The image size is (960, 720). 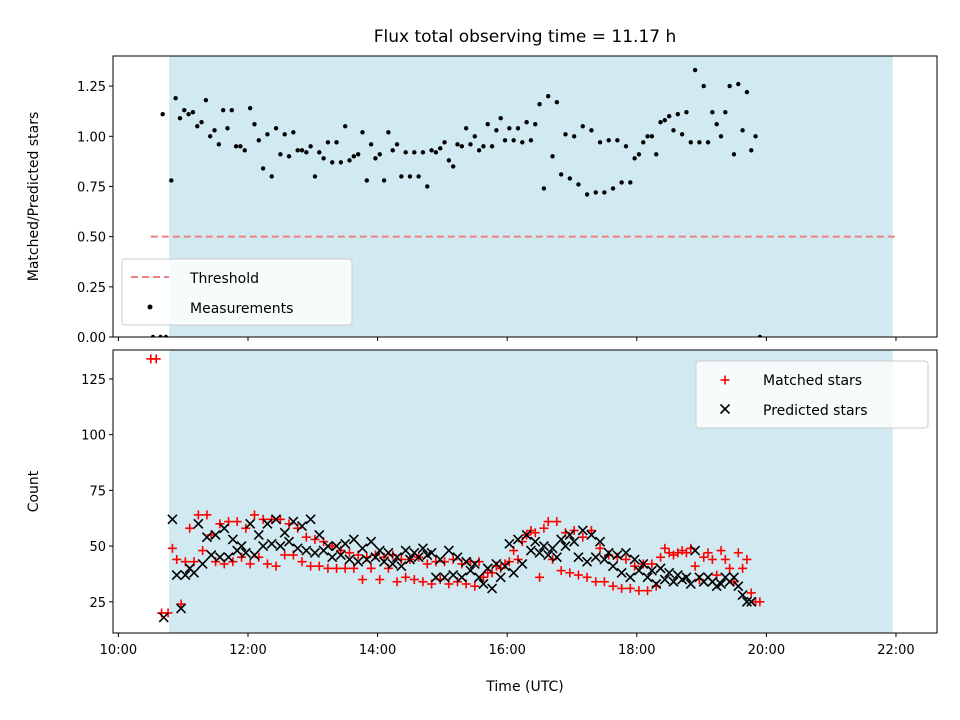 I want to click on x-tick-label: 22:00, so click(x=895, y=650).